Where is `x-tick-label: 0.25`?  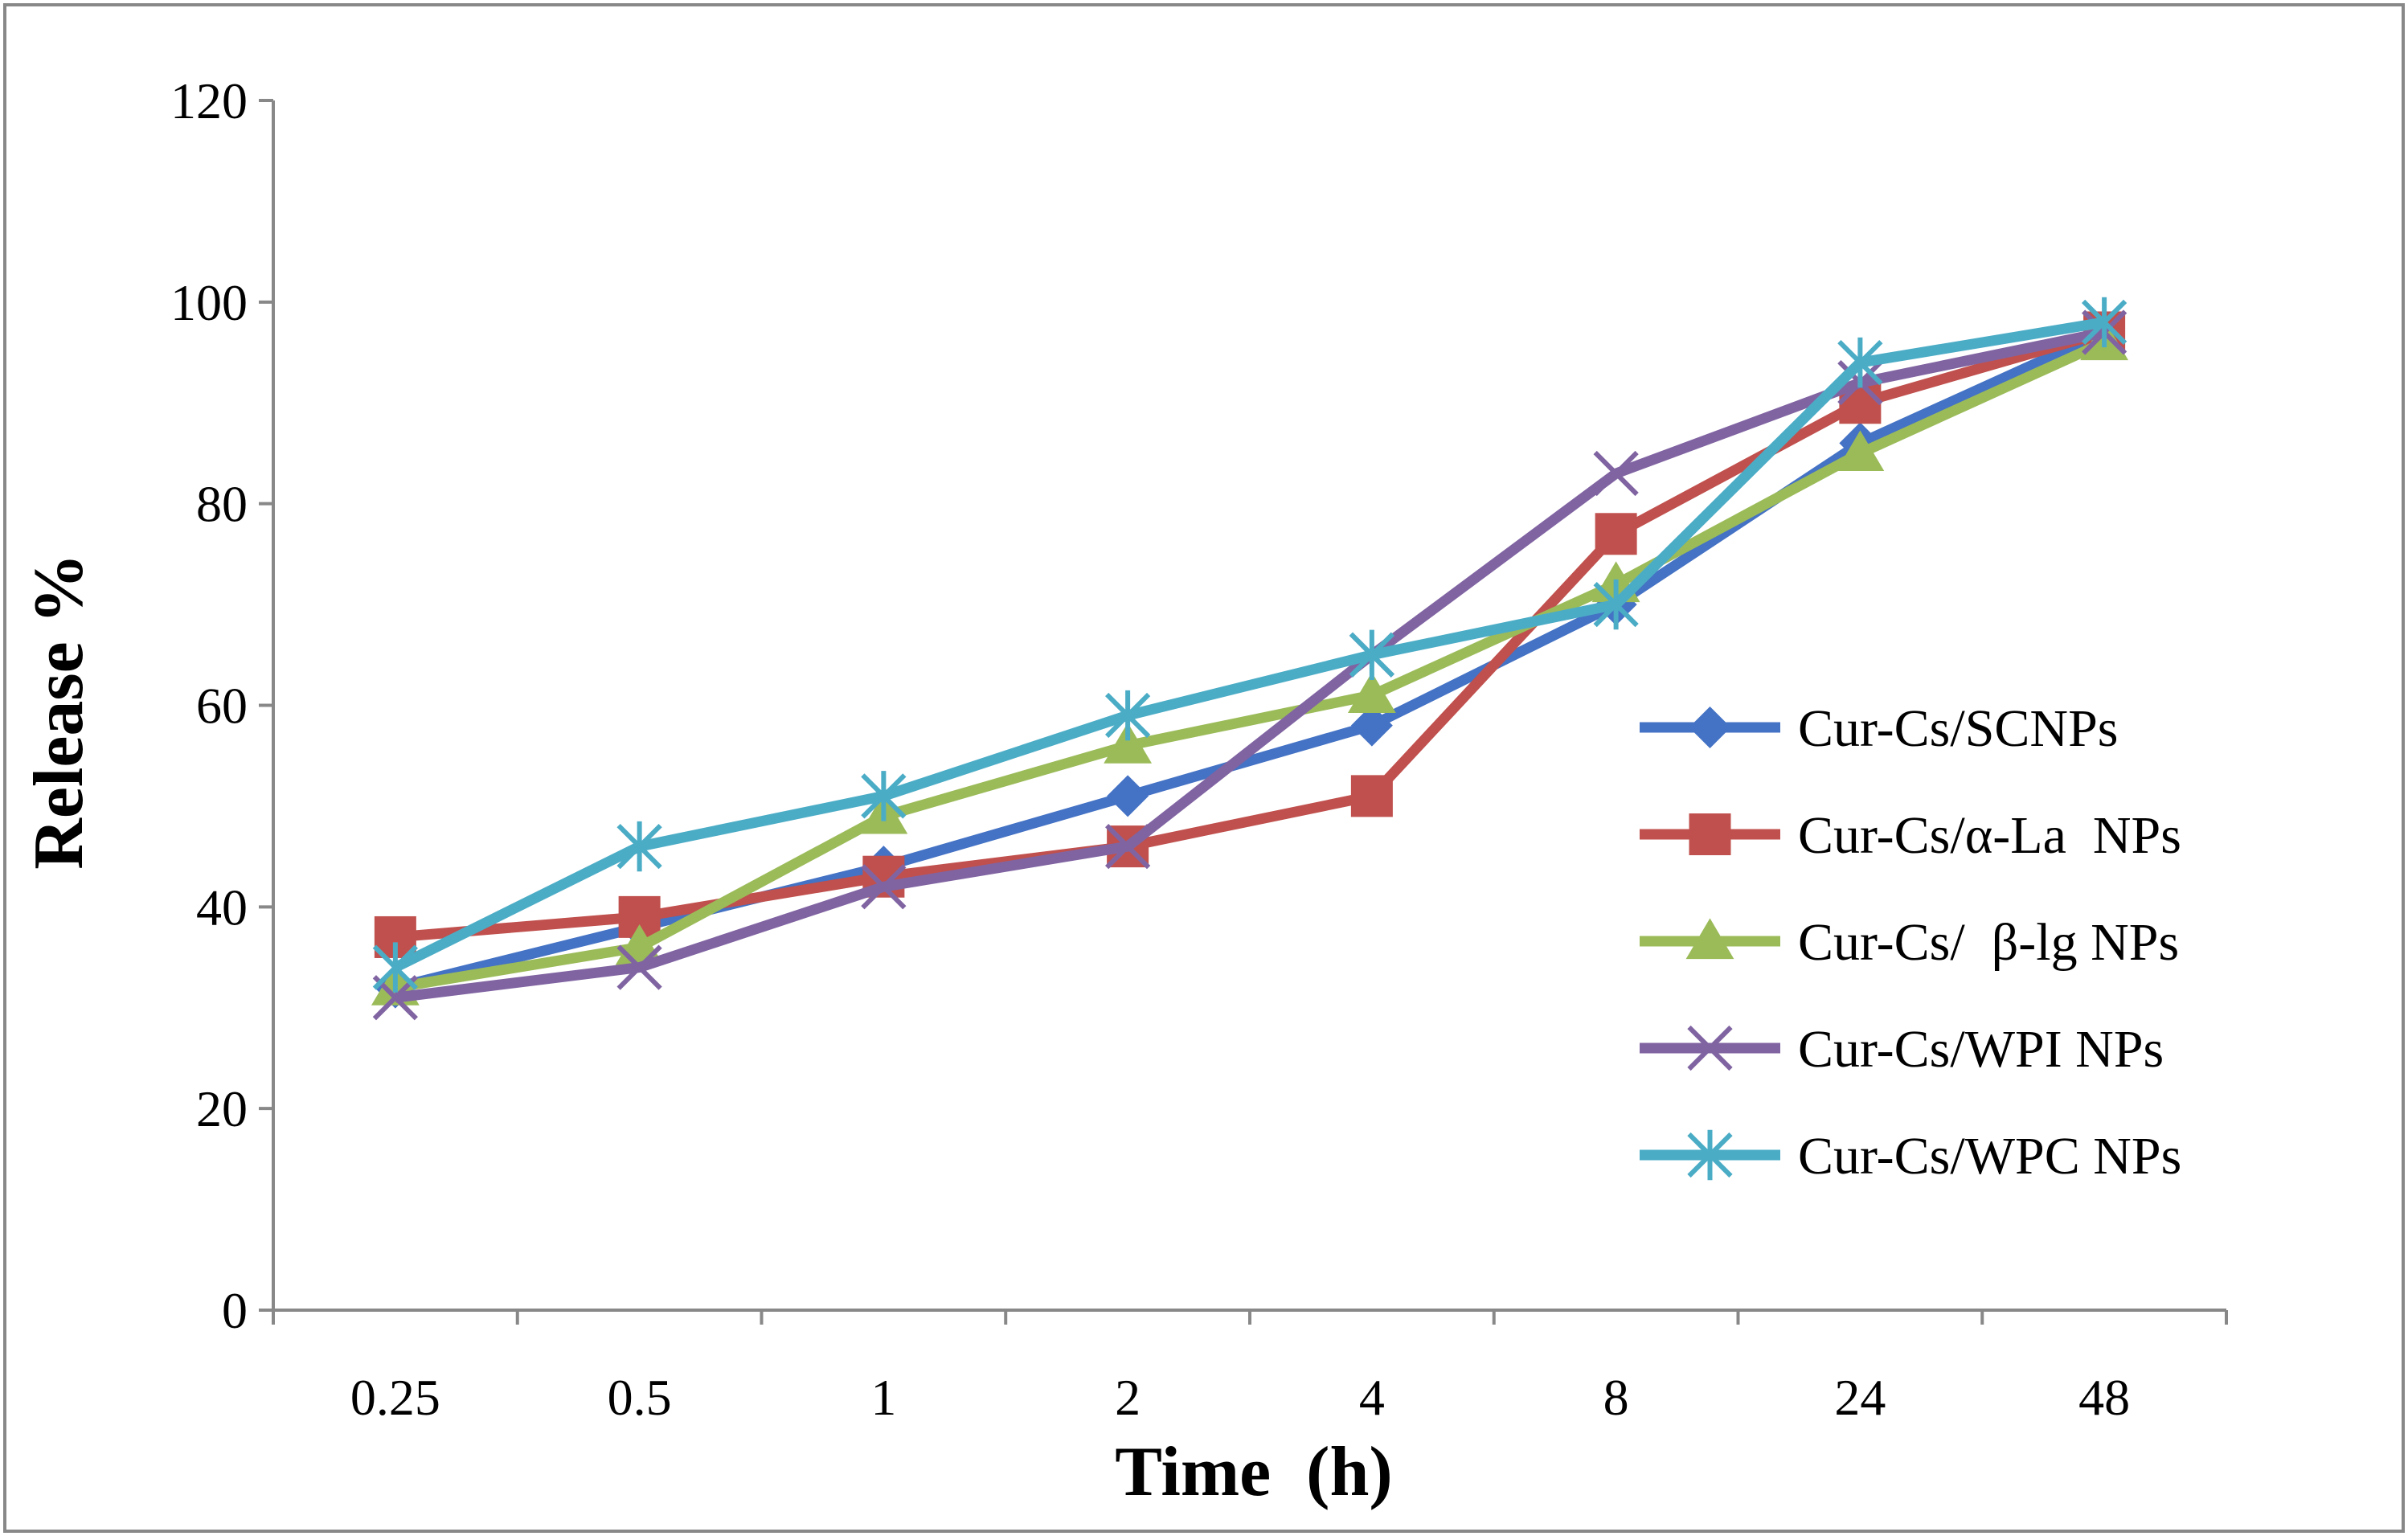 x-tick-label: 0.25 is located at coordinates (395, 1397).